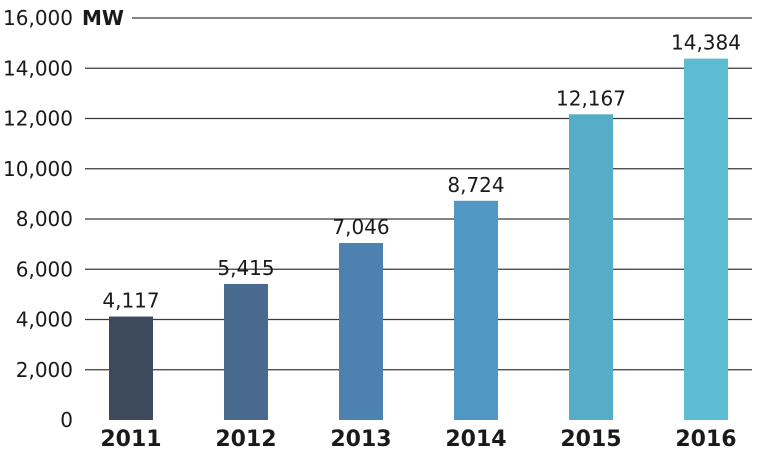  I want to click on y-tick-label: 2,000, so click(44, 370).